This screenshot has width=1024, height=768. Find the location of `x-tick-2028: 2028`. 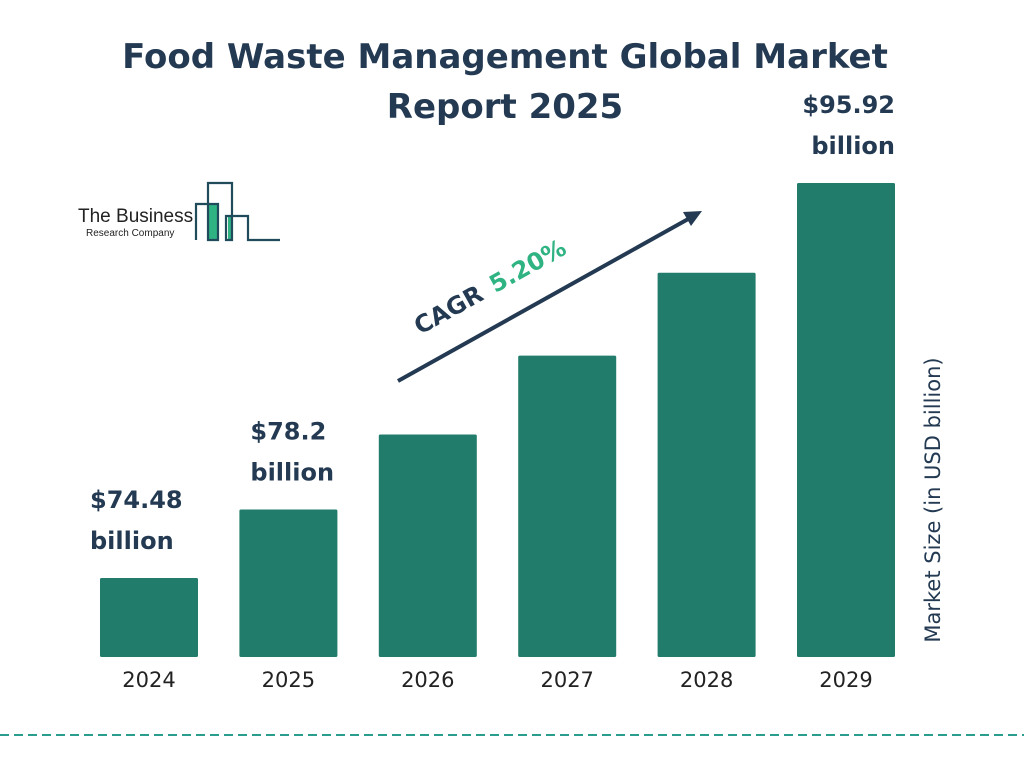

x-tick-2028: 2028 is located at coordinates (706, 680).